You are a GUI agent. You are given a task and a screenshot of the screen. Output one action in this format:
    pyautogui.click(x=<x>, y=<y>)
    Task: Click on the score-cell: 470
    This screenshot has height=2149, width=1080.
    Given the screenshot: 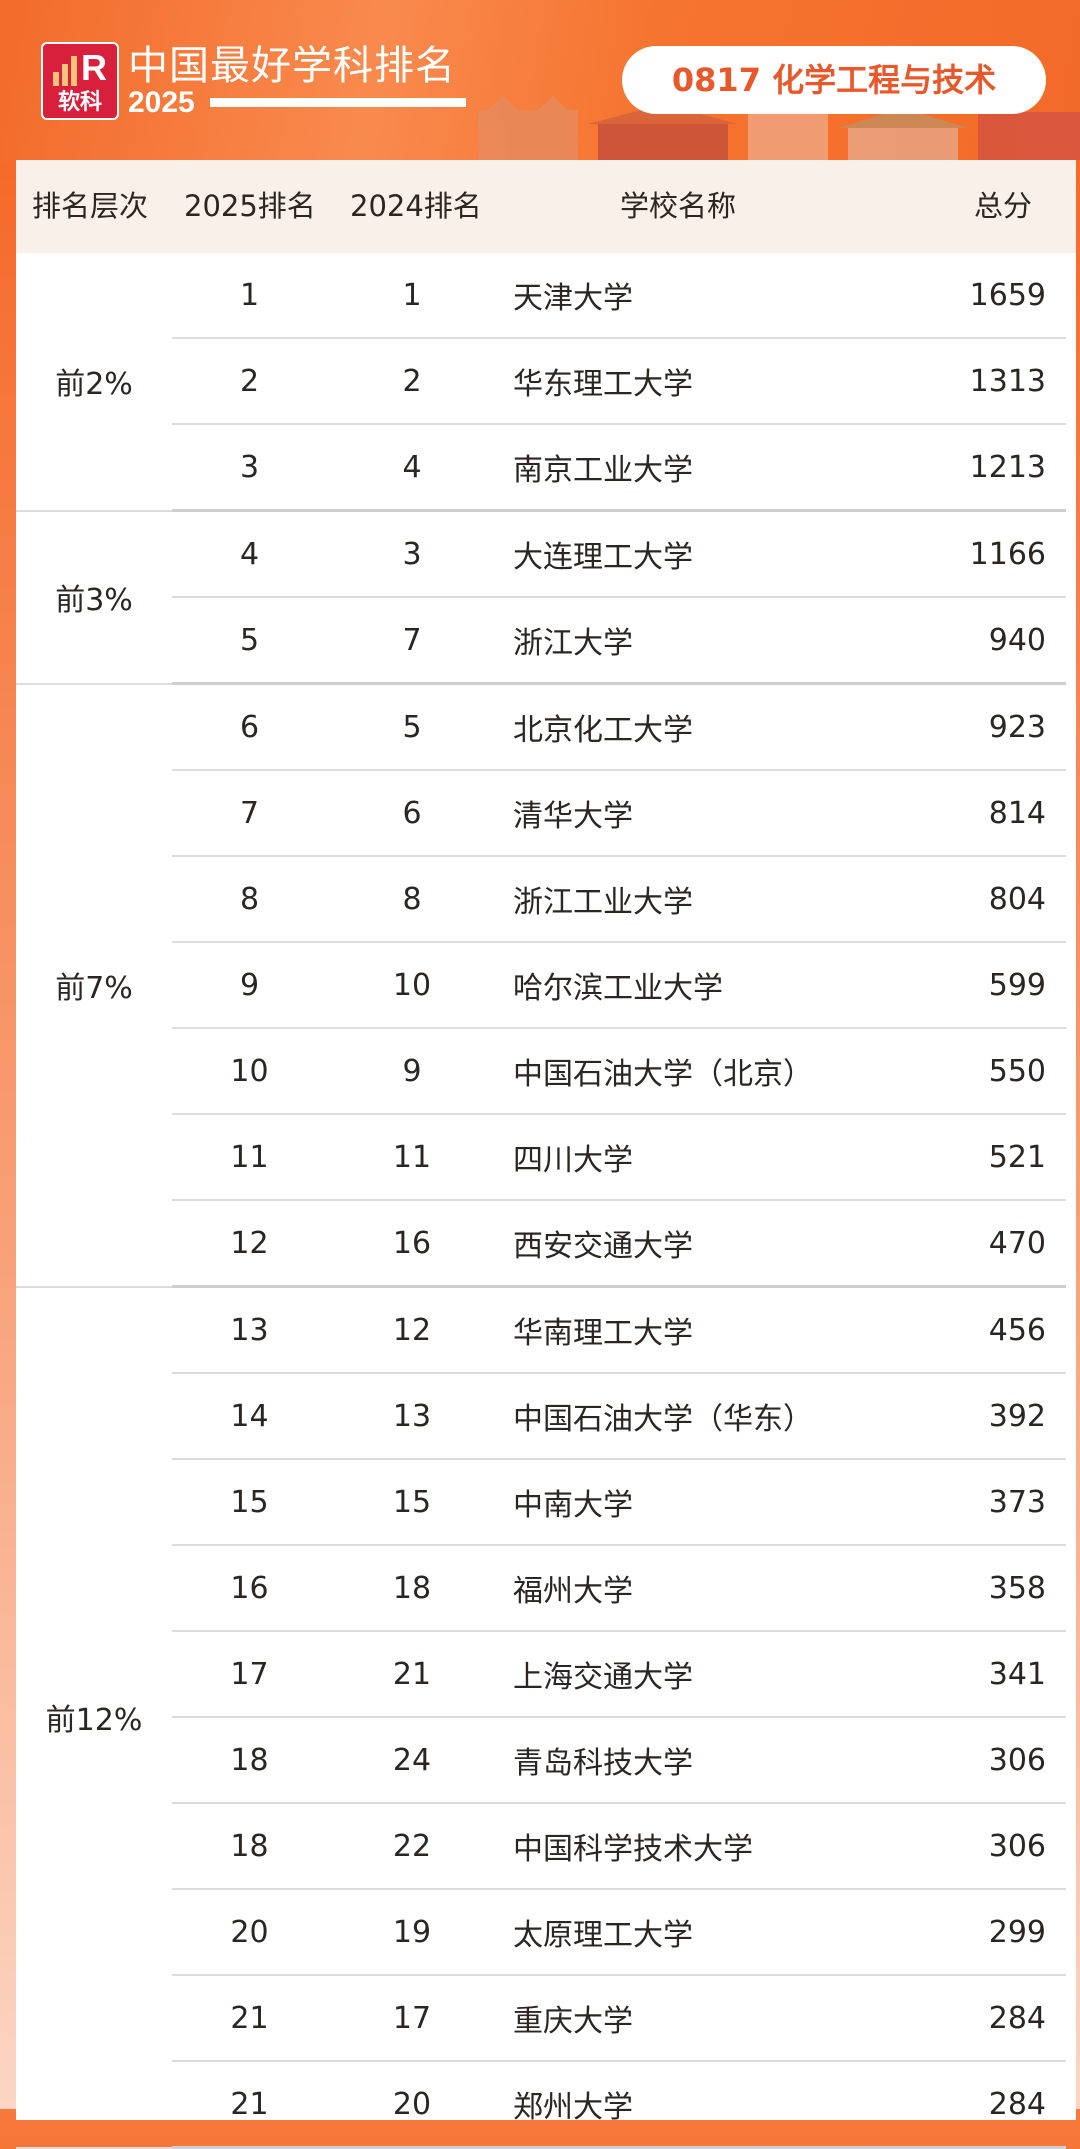 What is the action you would take?
    pyautogui.click(x=976, y=1244)
    